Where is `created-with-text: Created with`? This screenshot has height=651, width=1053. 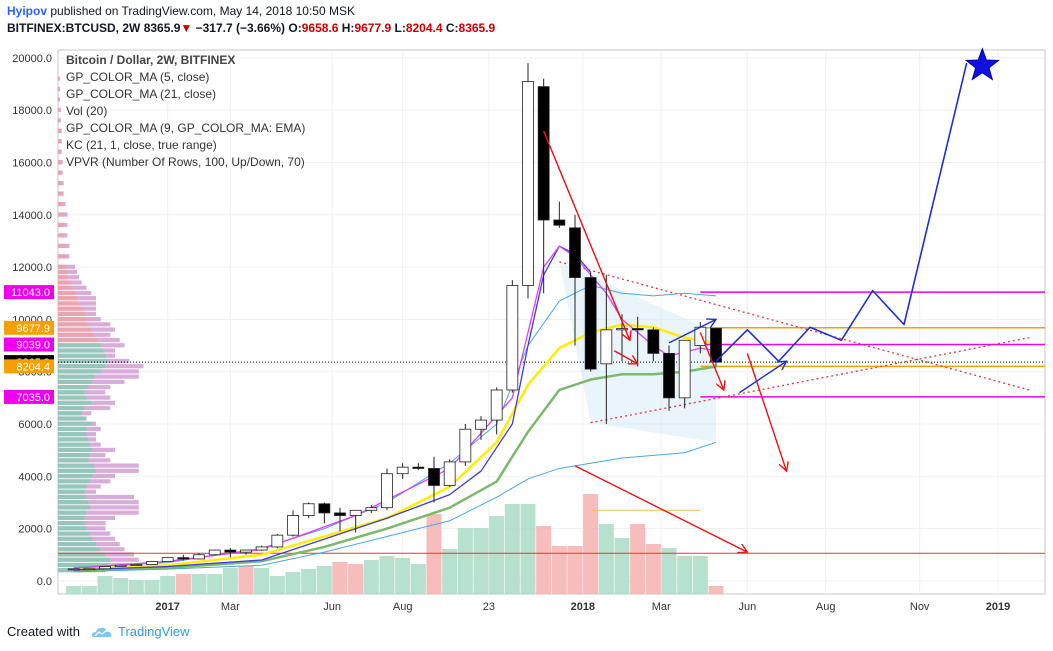 created-with-text: Created with is located at coordinates (43, 631).